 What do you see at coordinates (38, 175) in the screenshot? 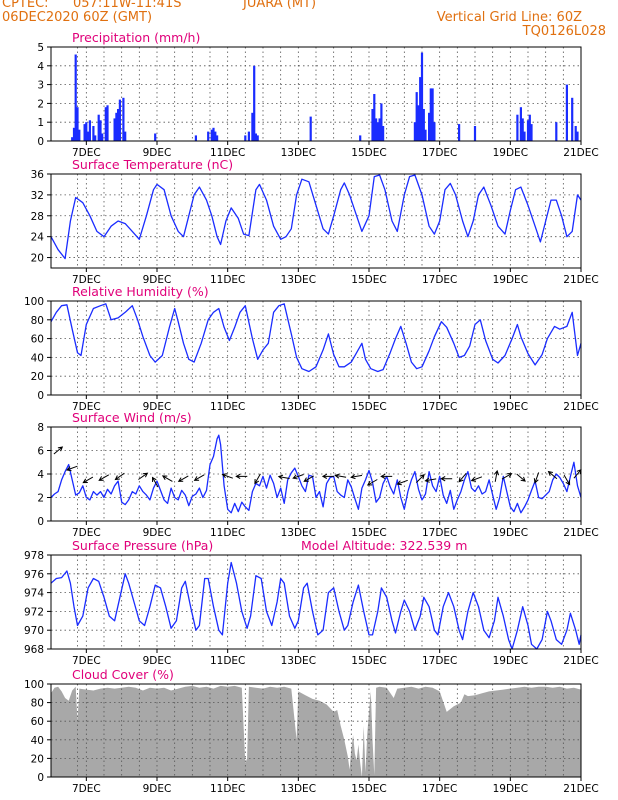
I see `y-tick-label: 36` at bounding box center [38, 175].